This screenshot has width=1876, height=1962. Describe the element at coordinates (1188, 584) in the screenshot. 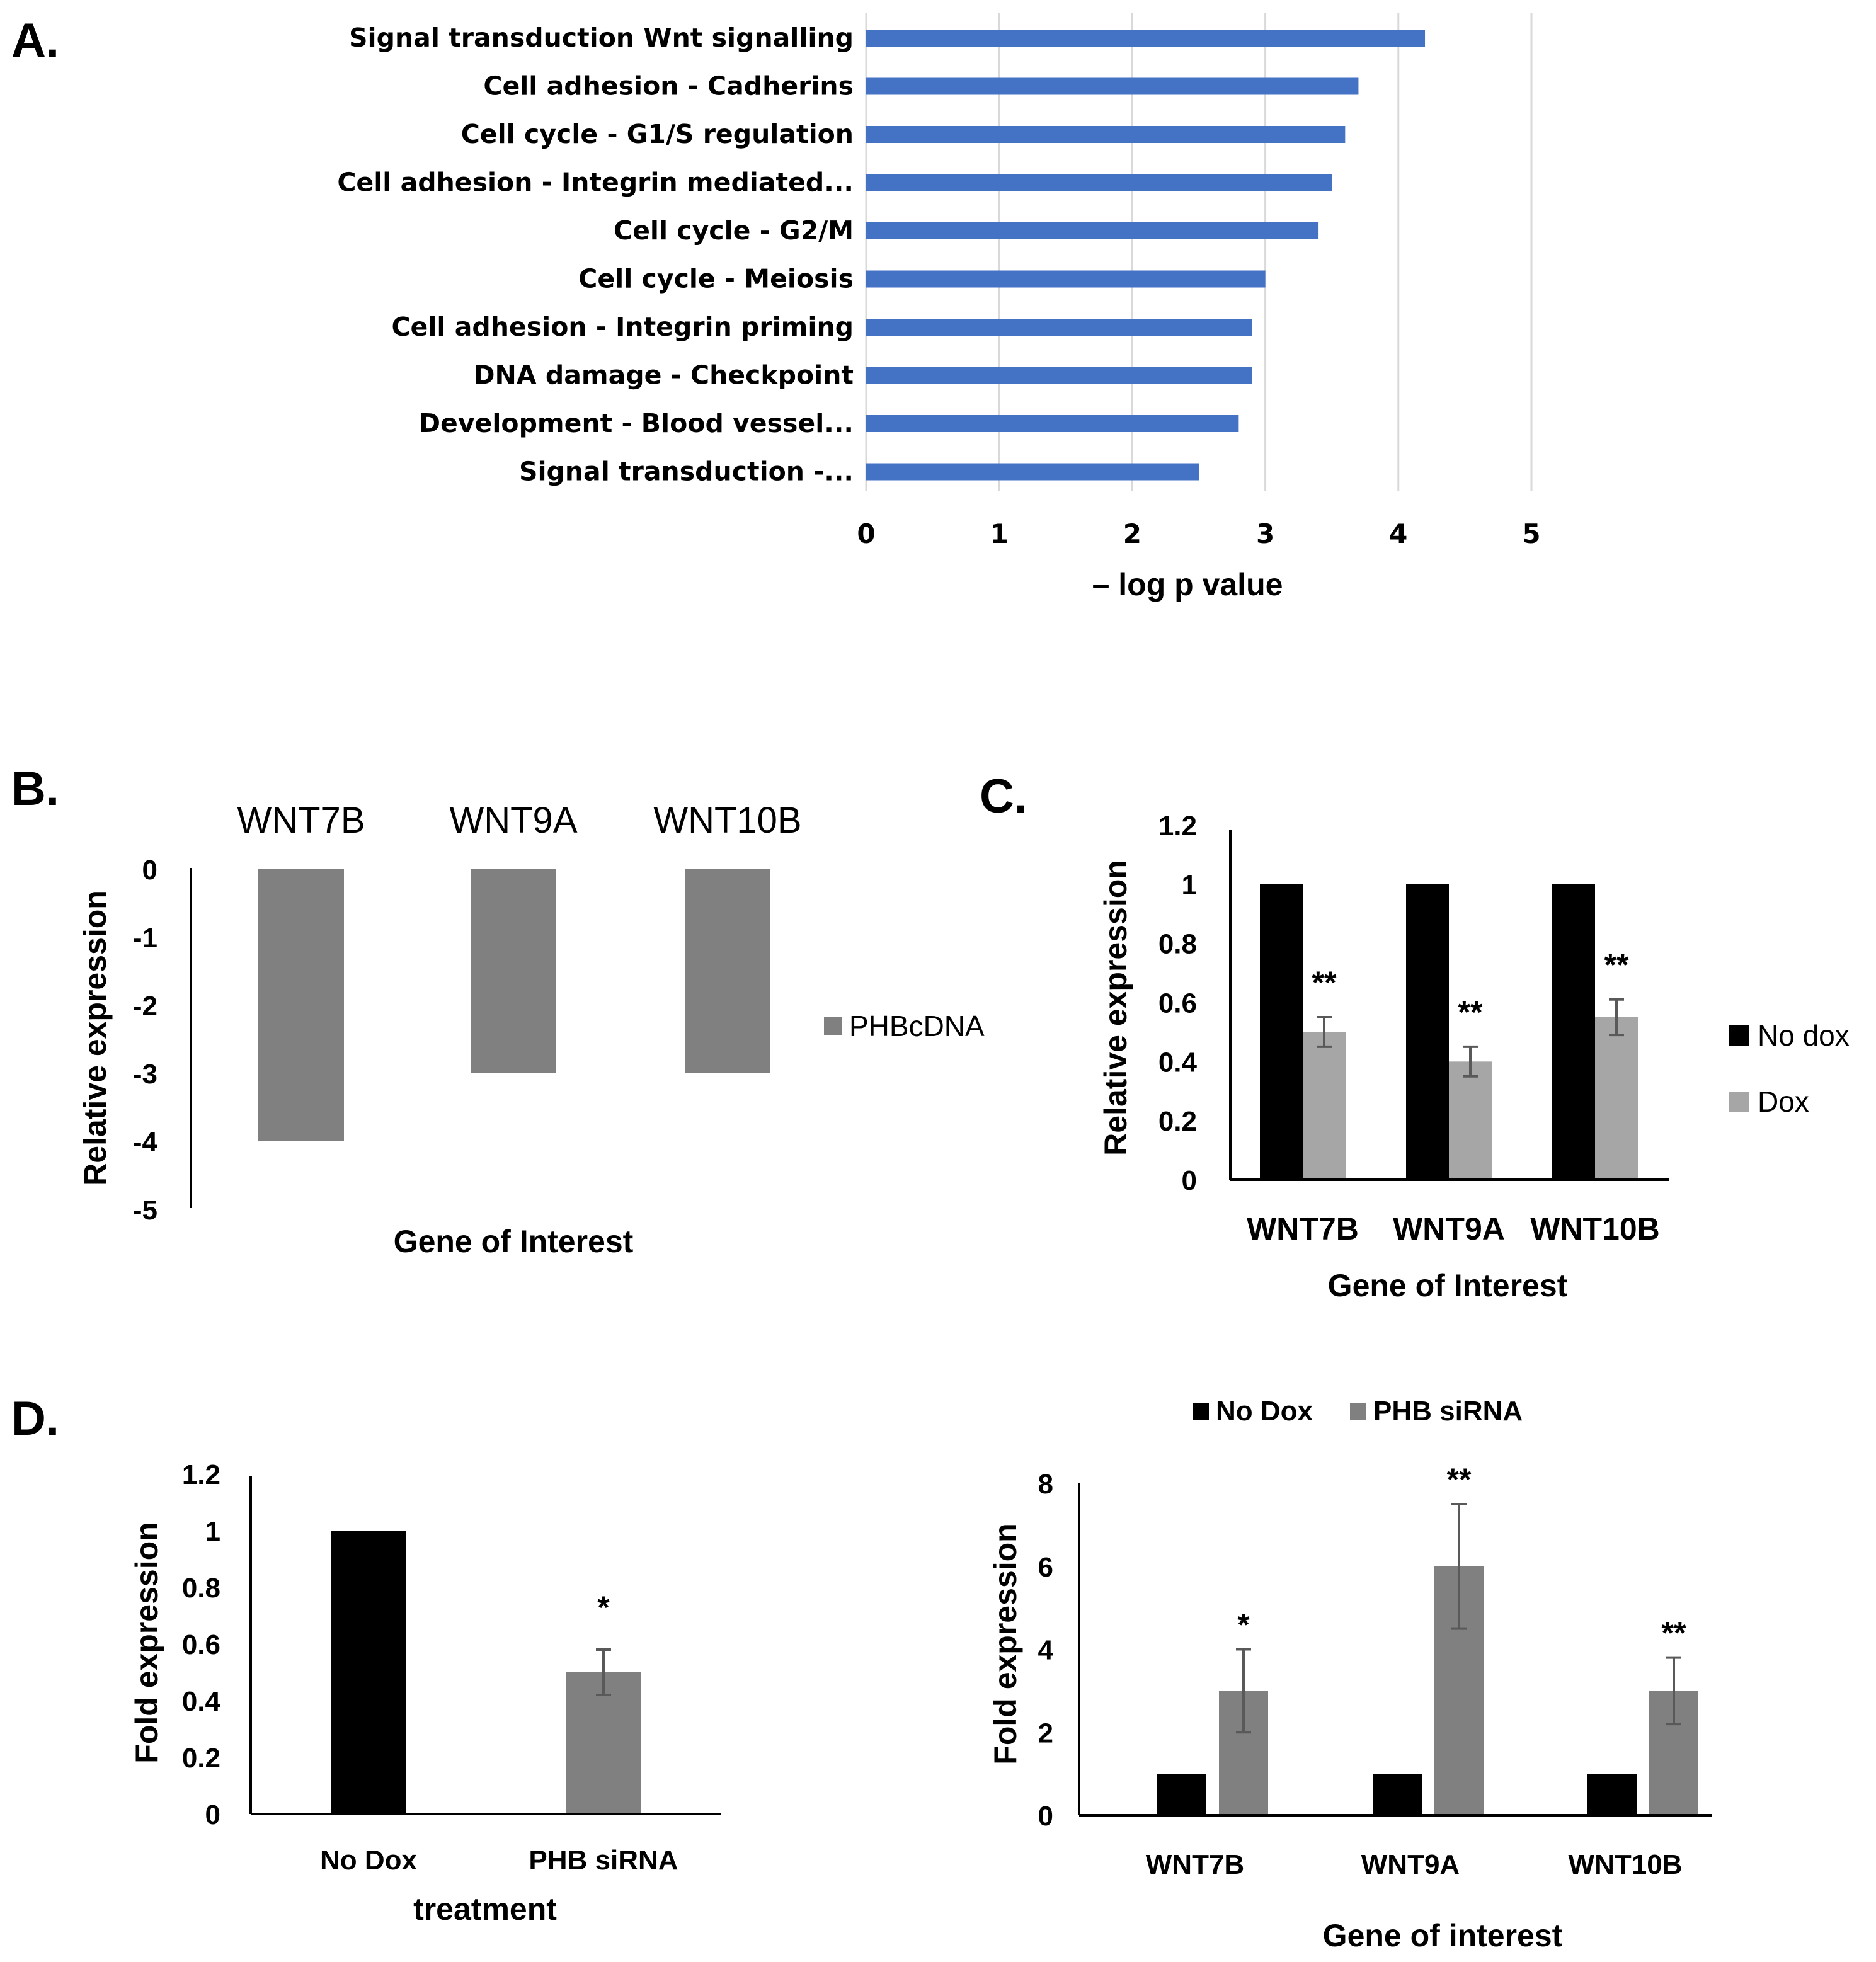

I see `panel-a-x-axis-title: – log p value` at that location.